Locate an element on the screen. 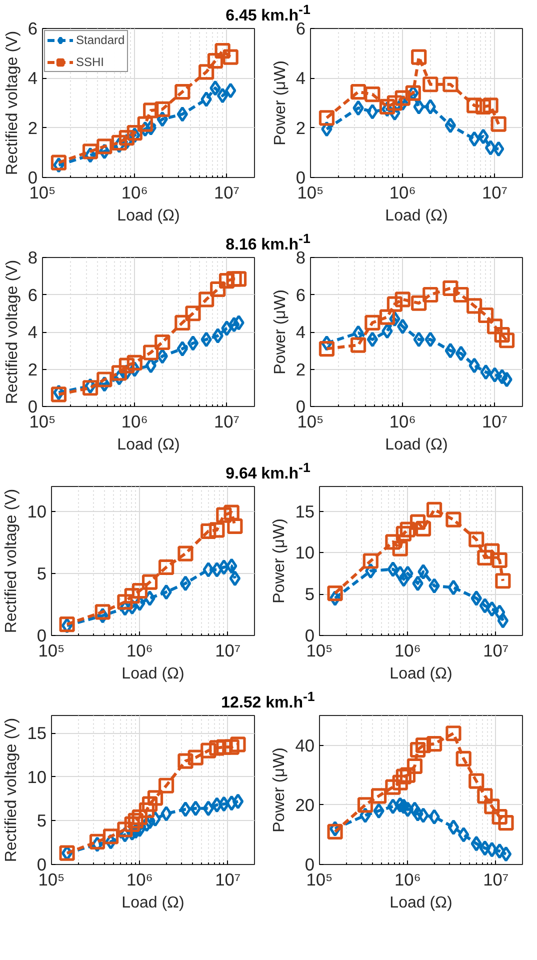 This screenshot has width=537, height=960. legend-label: Standard is located at coordinates (100, 40).